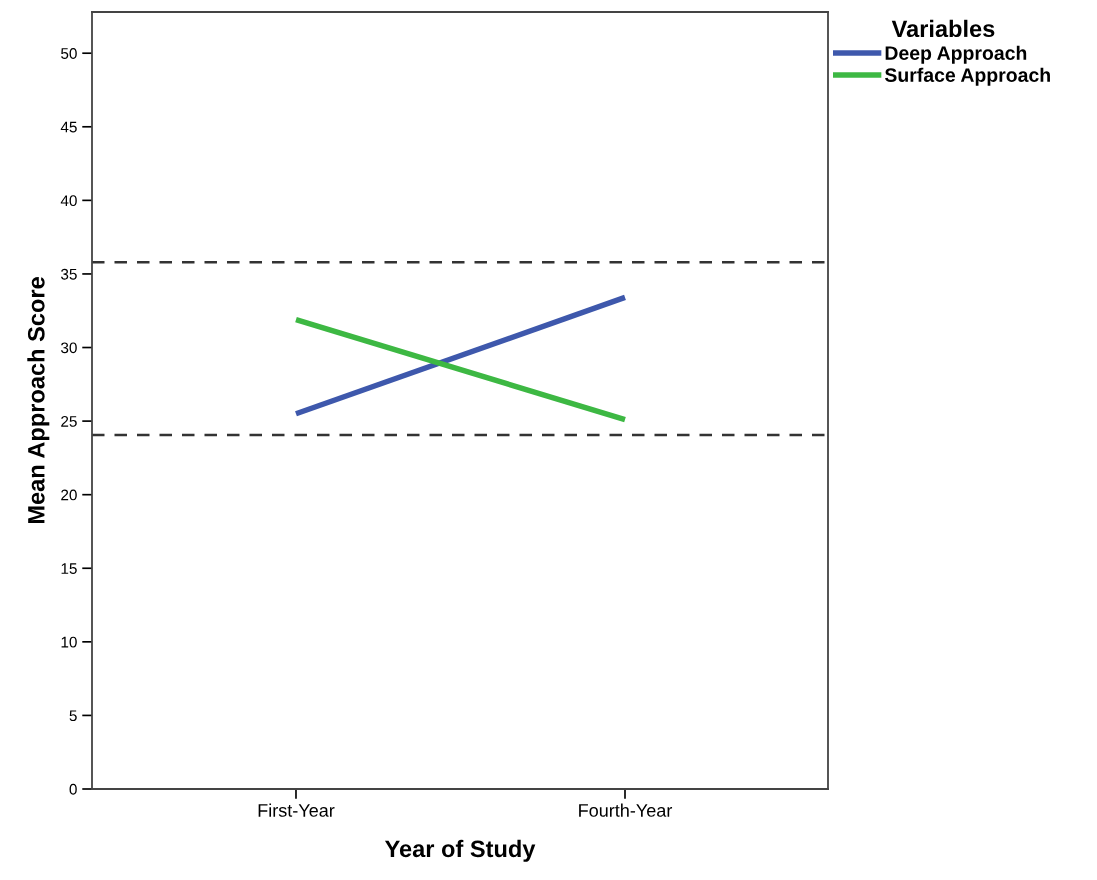  Describe the element at coordinates (38, 400) in the screenshot. I see `y-axis-title: Mean Approach Score` at that location.